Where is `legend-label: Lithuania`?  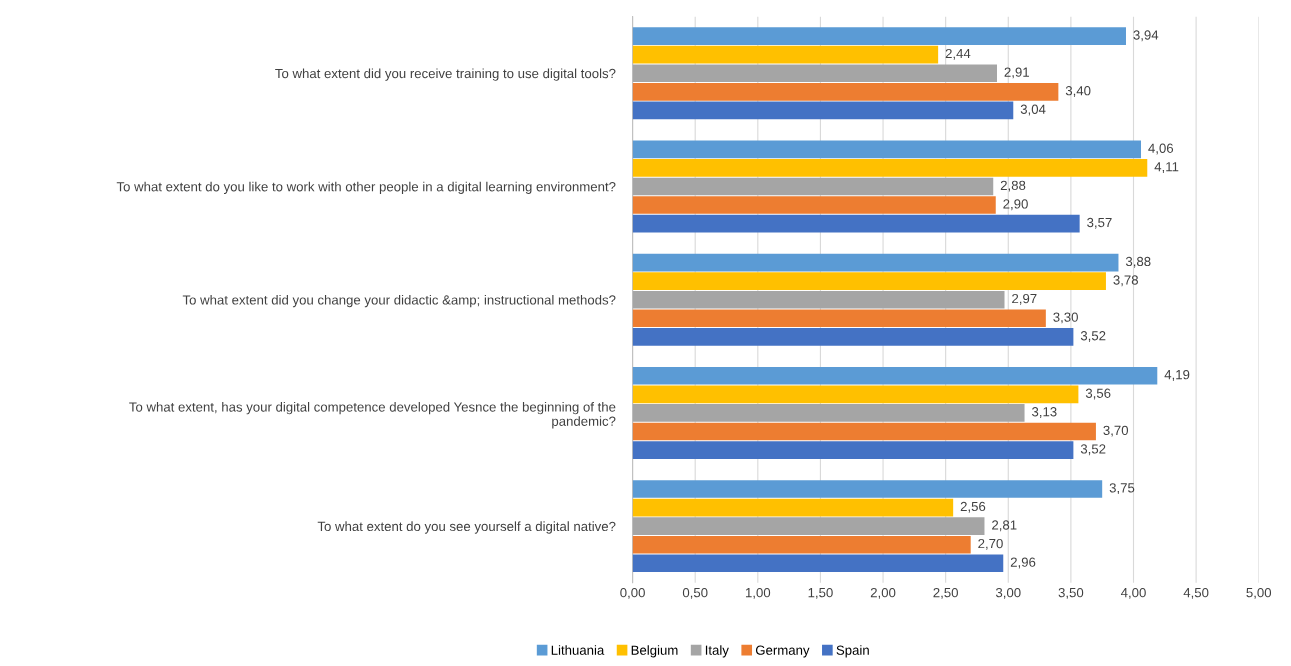
legend-label: Lithuania is located at coordinates (578, 650).